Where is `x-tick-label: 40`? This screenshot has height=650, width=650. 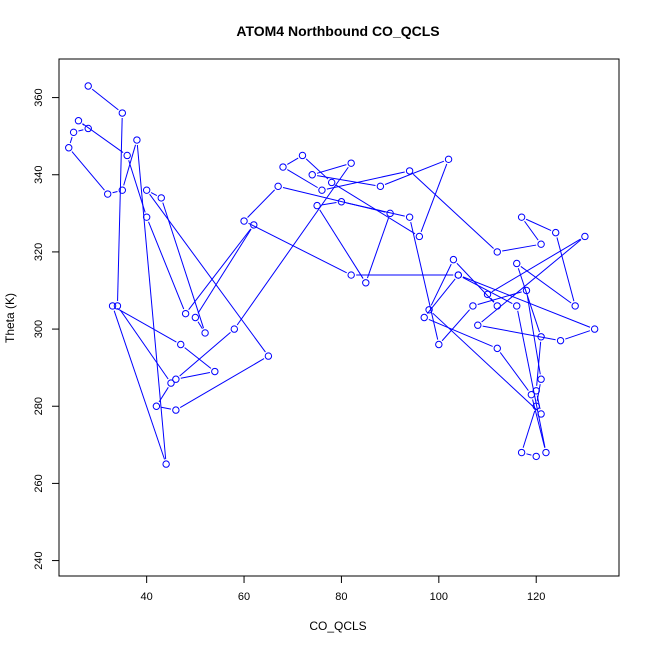
x-tick-label: 40 is located at coordinates (147, 597).